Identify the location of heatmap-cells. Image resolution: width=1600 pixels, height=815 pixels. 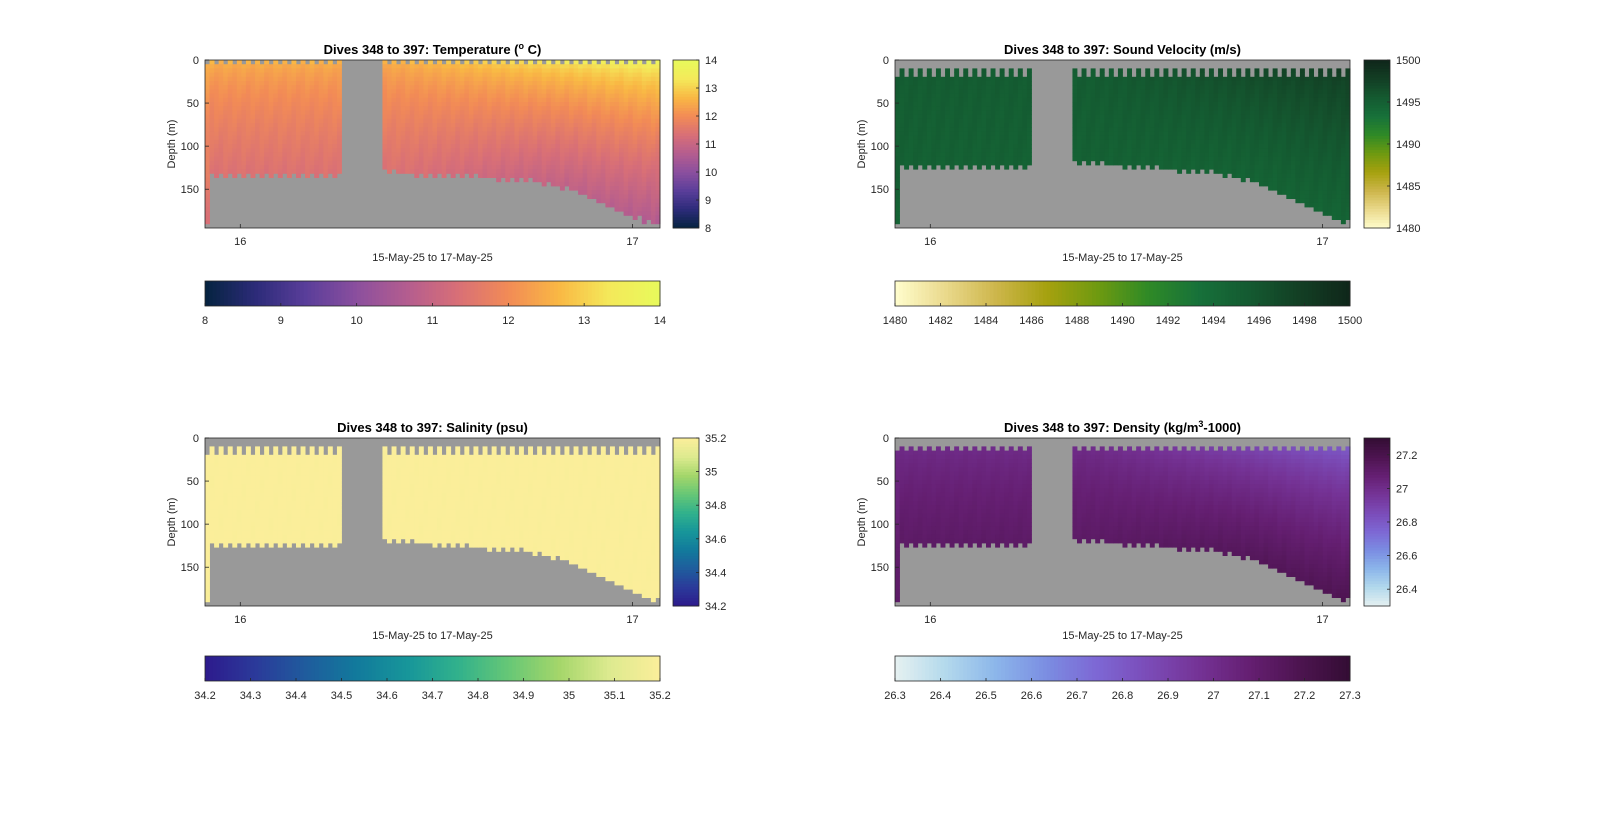
(433, 142).